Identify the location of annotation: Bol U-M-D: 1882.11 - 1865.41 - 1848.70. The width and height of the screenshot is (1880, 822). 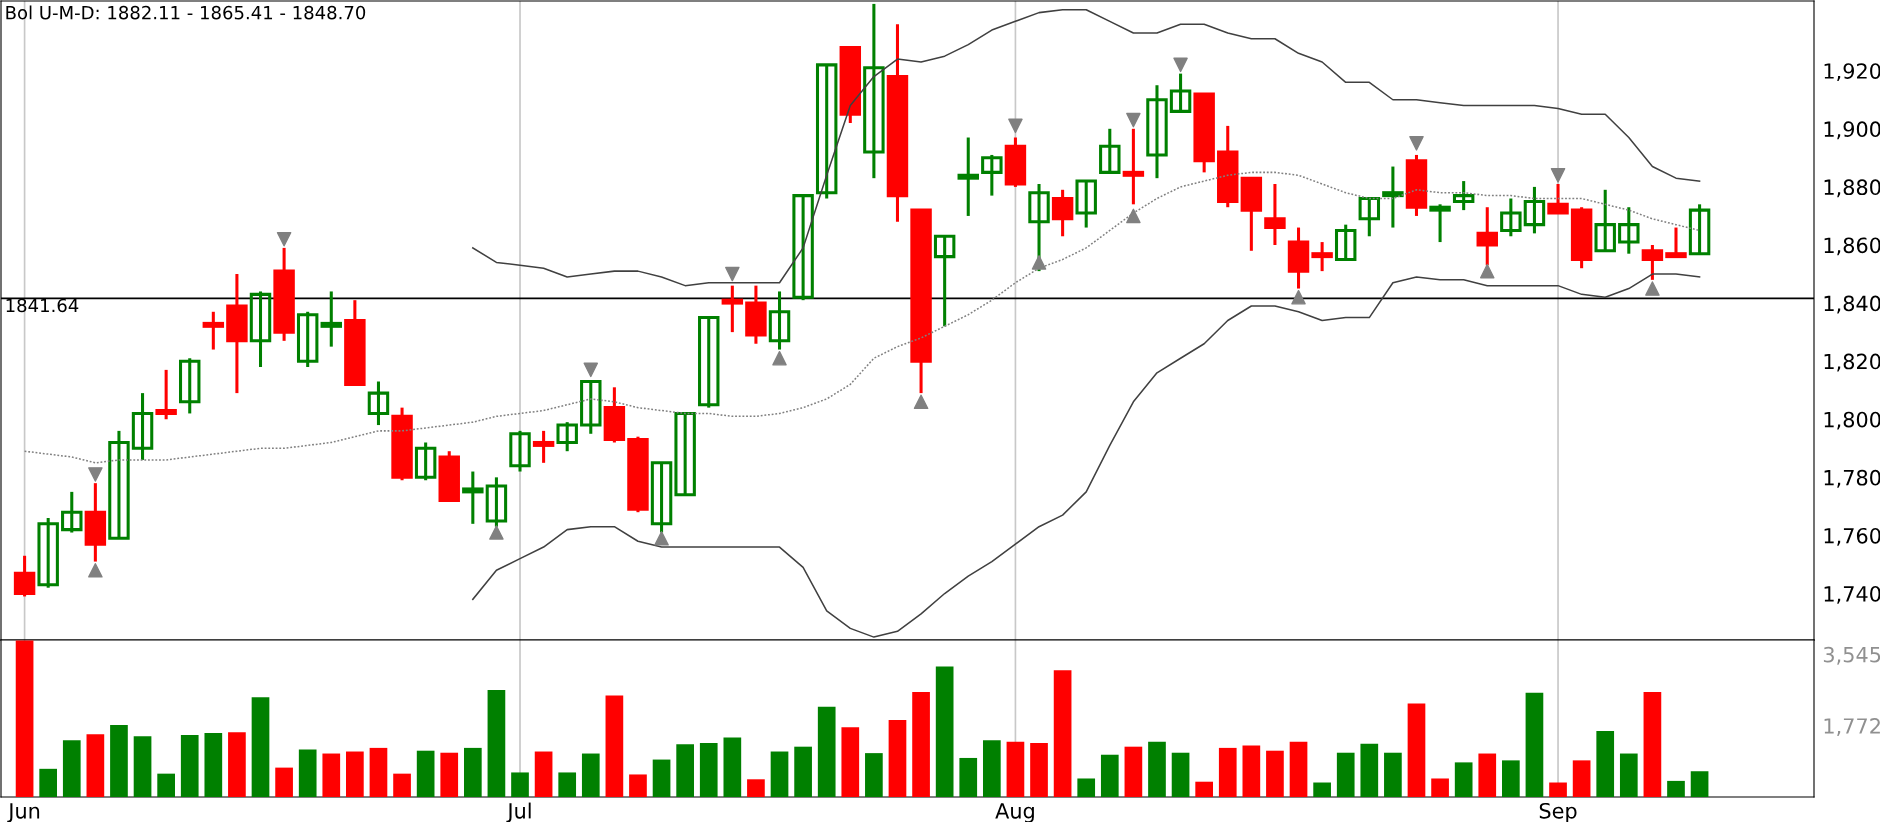
(186, 12).